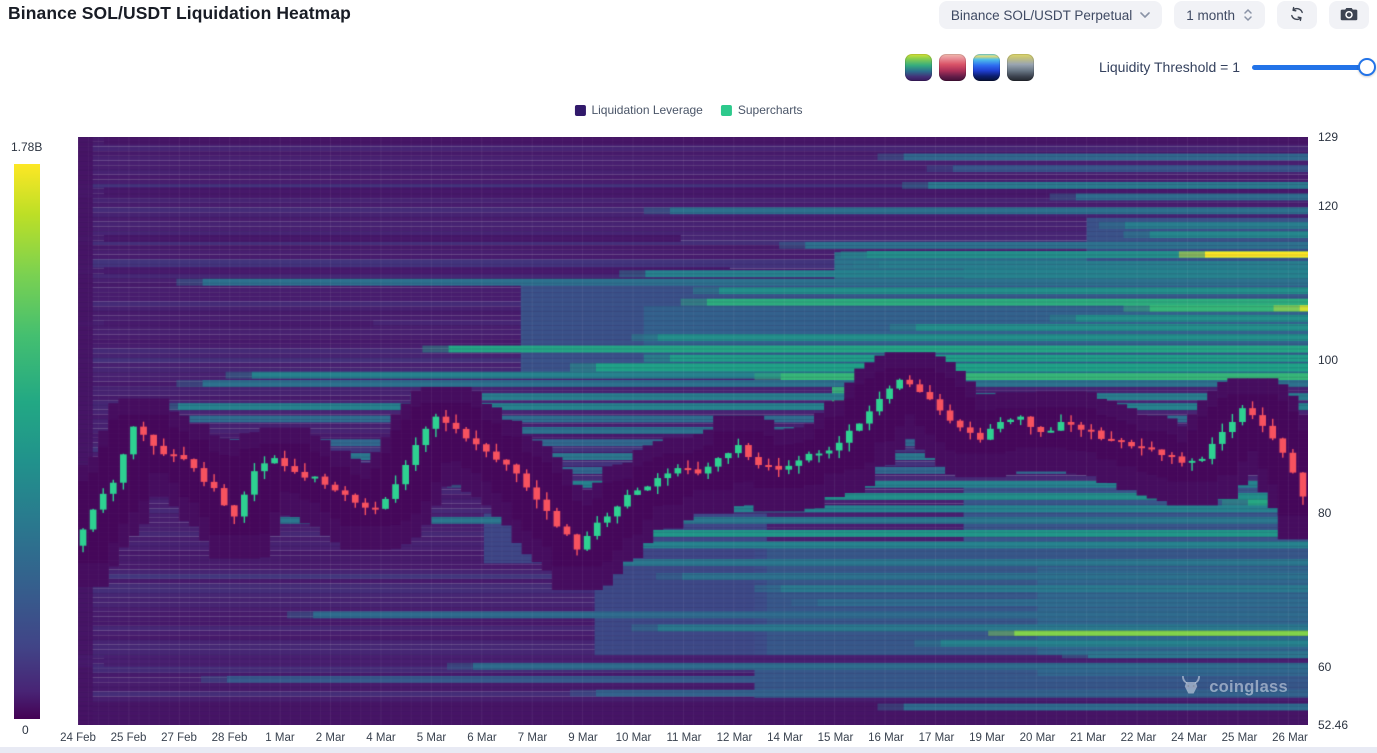  I want to click on x-axis-tick-label: 11 Mar, so click(684, 738).